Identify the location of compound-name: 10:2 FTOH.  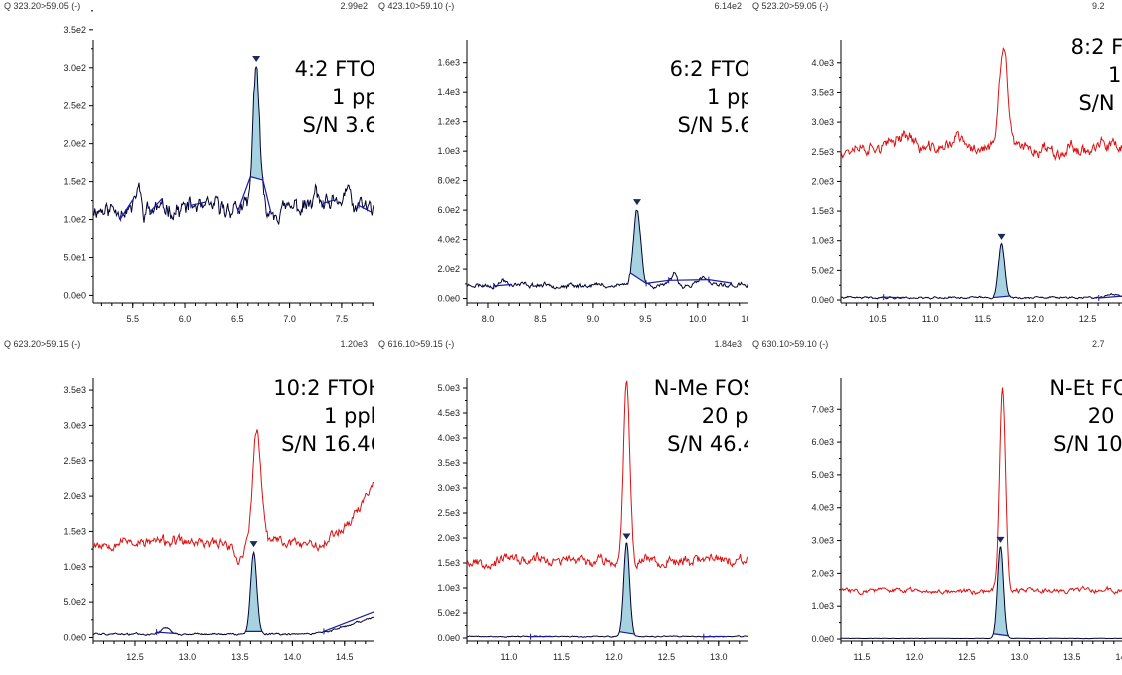
(323, 388).